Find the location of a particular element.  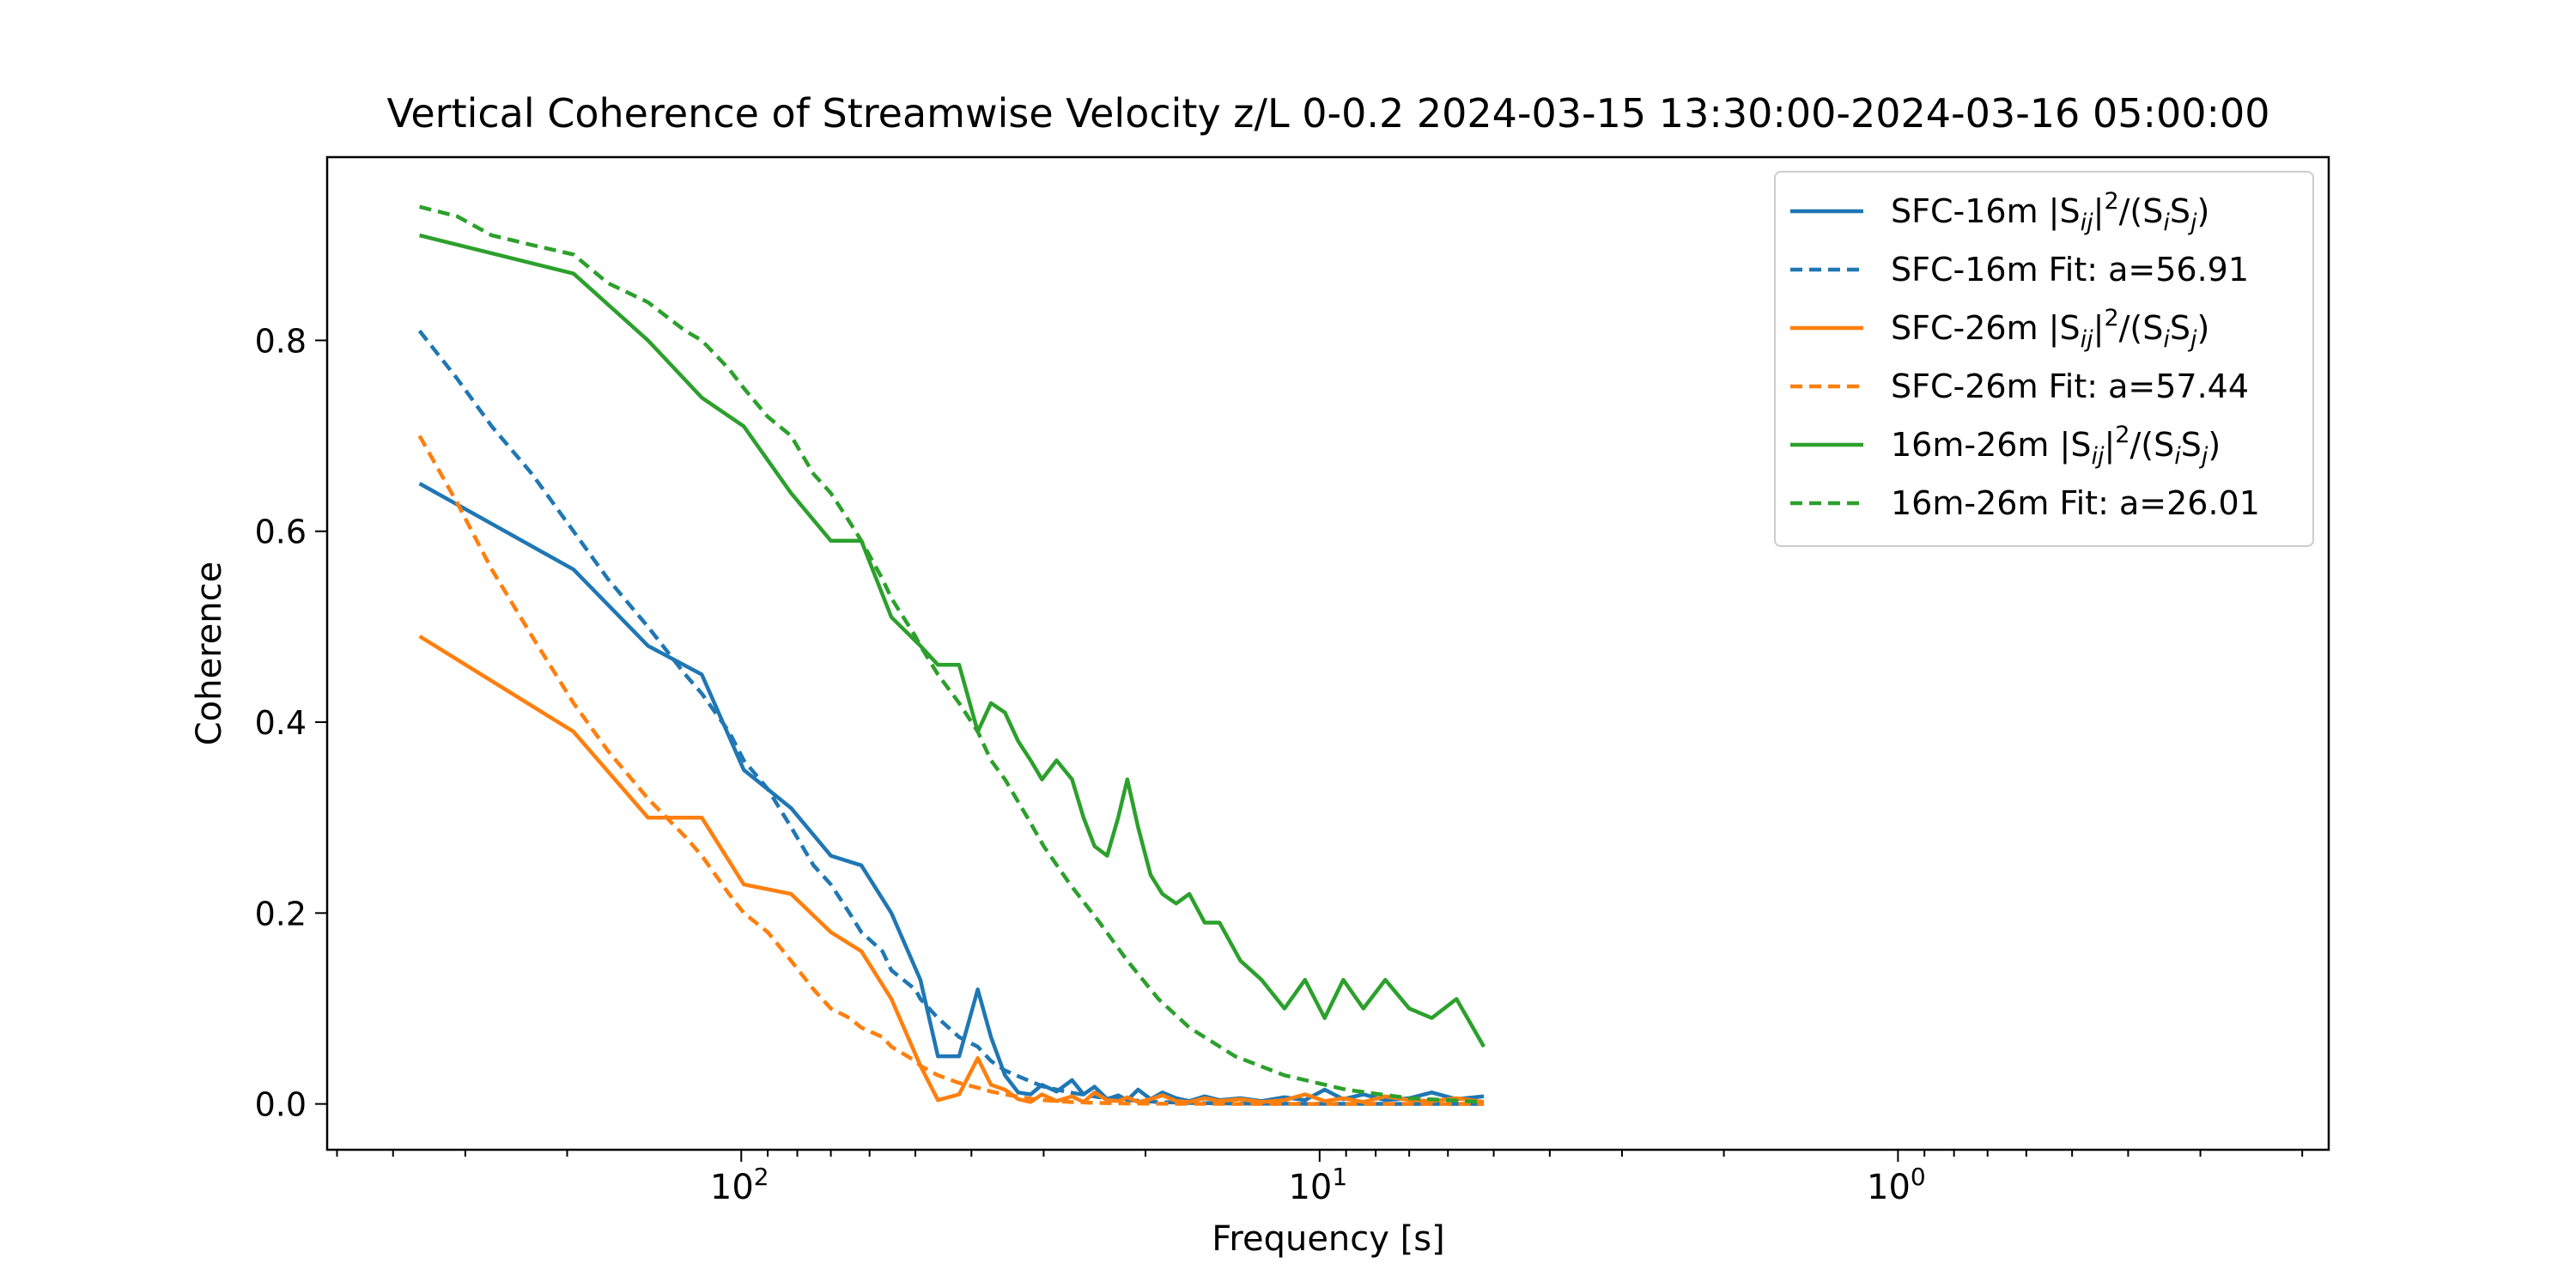

x-axis-label: Frequency [s] is located at coordinates (1328, 1239).